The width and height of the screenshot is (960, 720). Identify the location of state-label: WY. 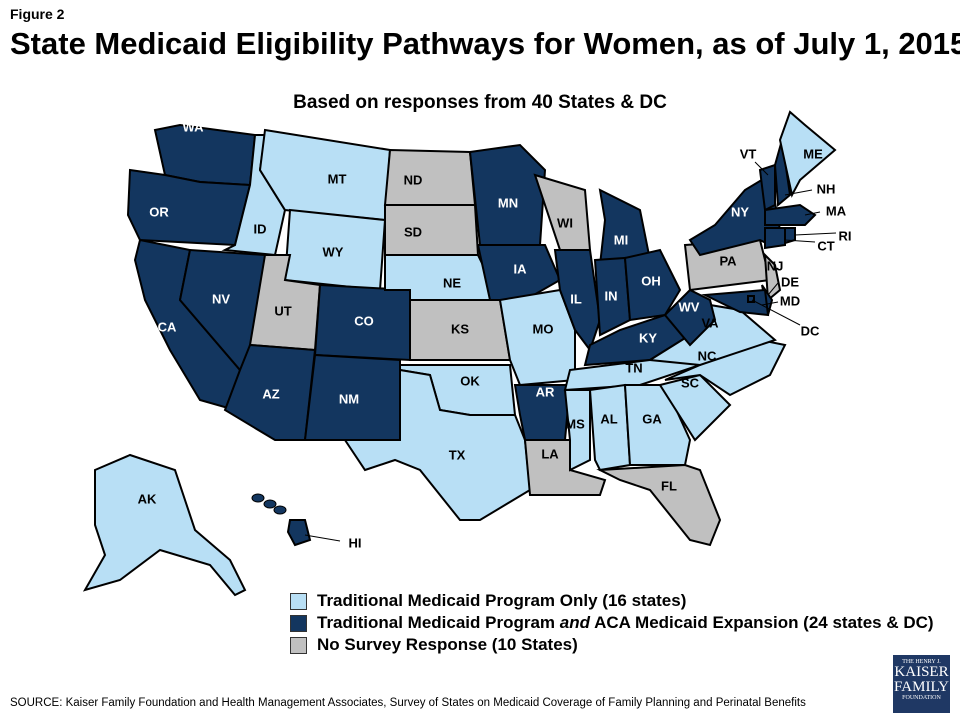
(333, 251).